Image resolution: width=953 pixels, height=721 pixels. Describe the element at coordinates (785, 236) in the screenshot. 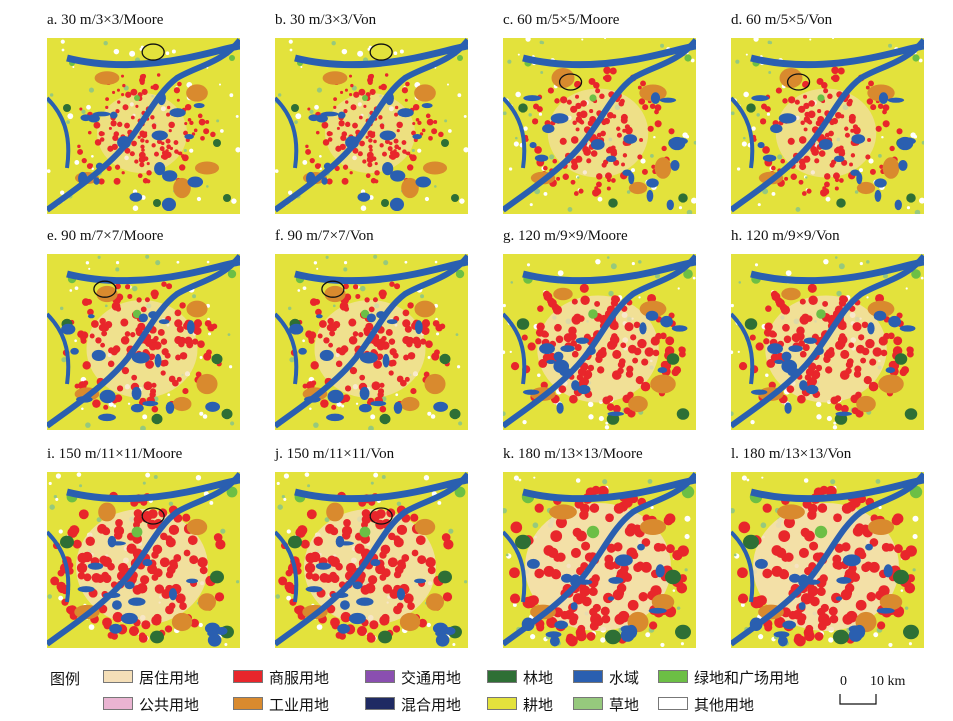

I see `panel-title: h. 120 m/9×9/Von` at that location.